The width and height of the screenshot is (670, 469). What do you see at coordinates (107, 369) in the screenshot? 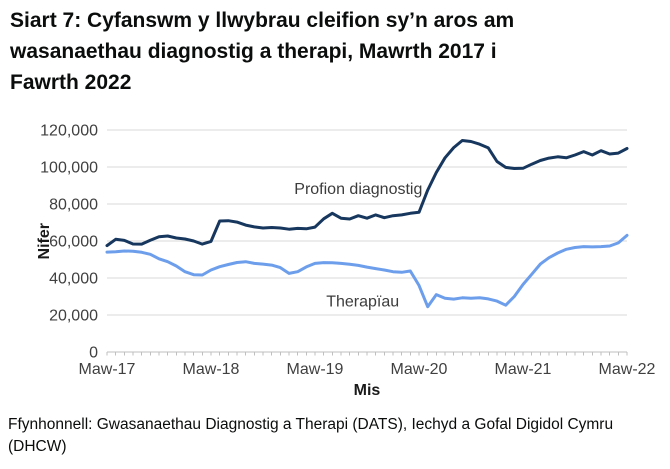
I see `x-tick-label: Maw-17` at bounding box center [107, 369].